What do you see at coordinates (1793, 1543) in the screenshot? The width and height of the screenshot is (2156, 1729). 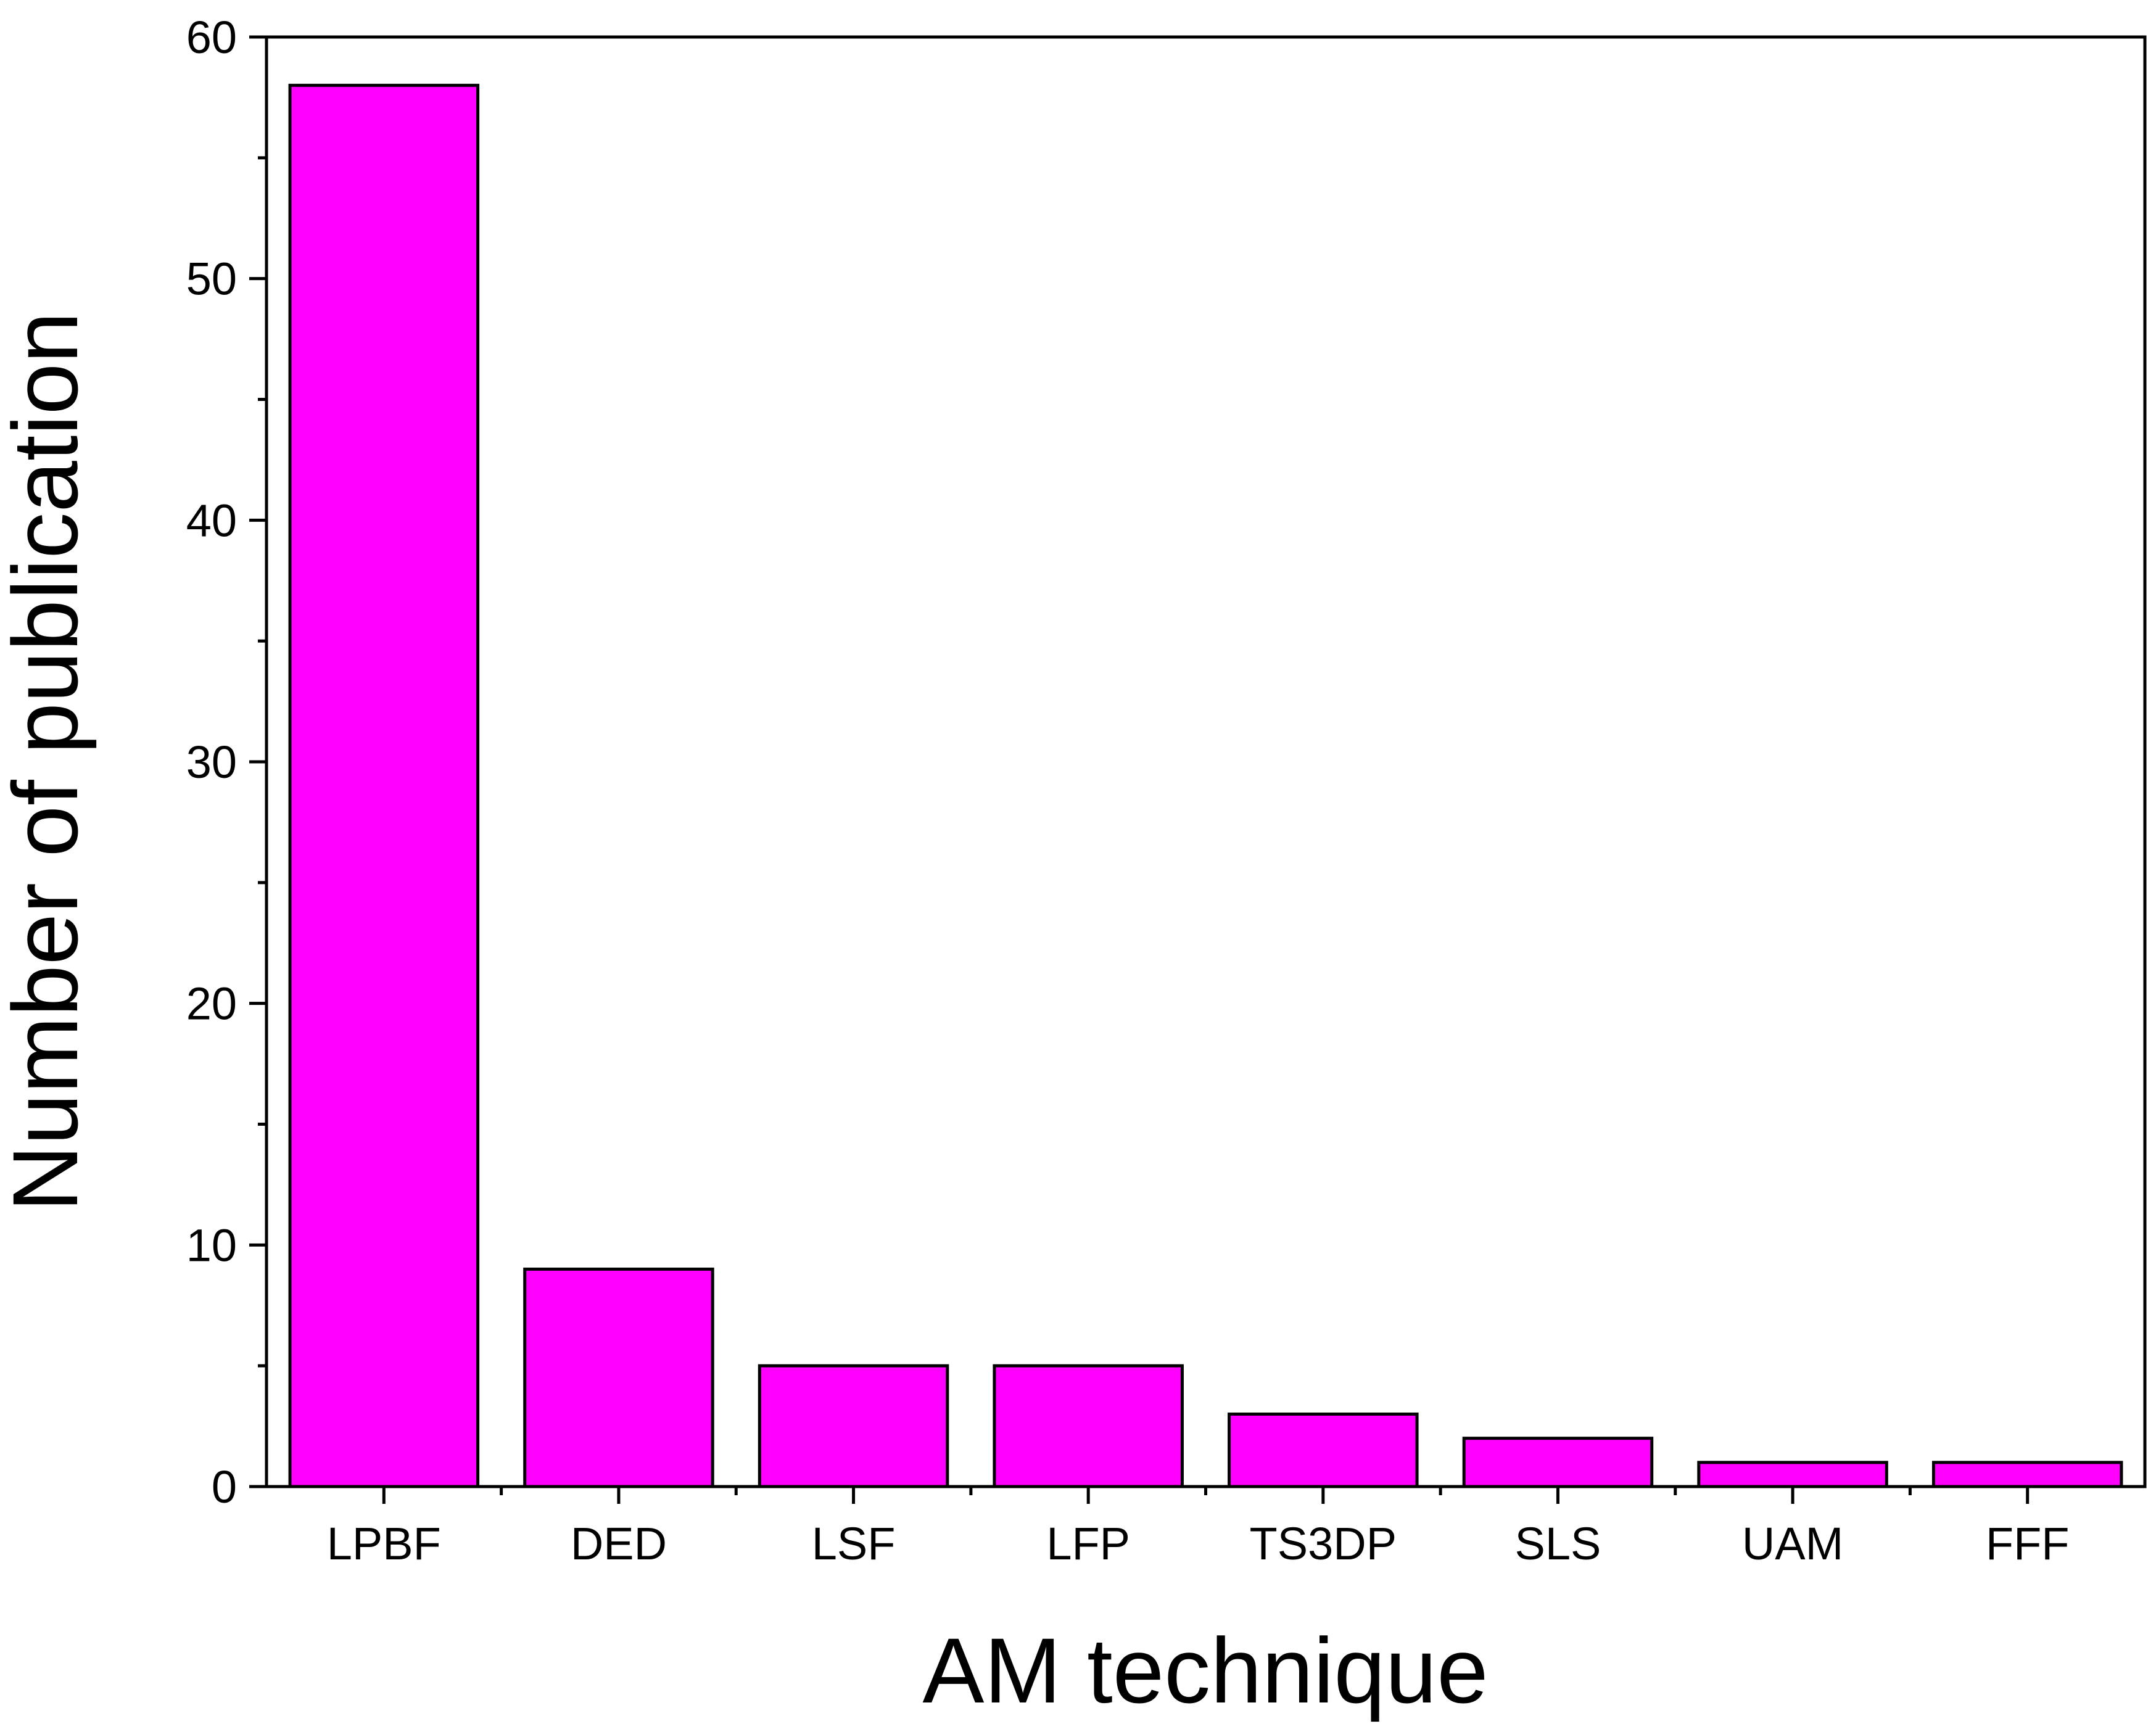 I see `x-tick-label: UAM` at bounding box center [1793, 1543].